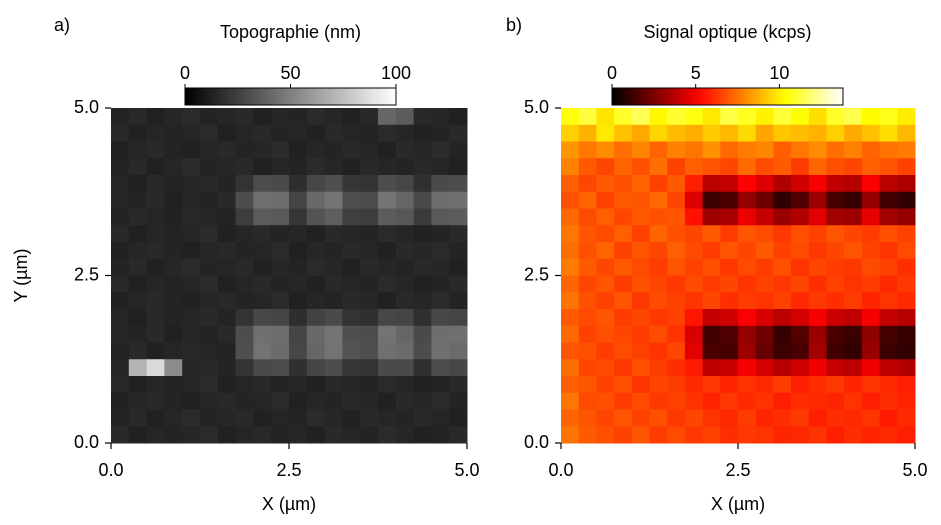 This screenshot has width=941, height=525. What do you see at coordinates (696, 73) in the screenshot?
I see `colorbar-tick-label: 5` at bounding box center [696, 73].